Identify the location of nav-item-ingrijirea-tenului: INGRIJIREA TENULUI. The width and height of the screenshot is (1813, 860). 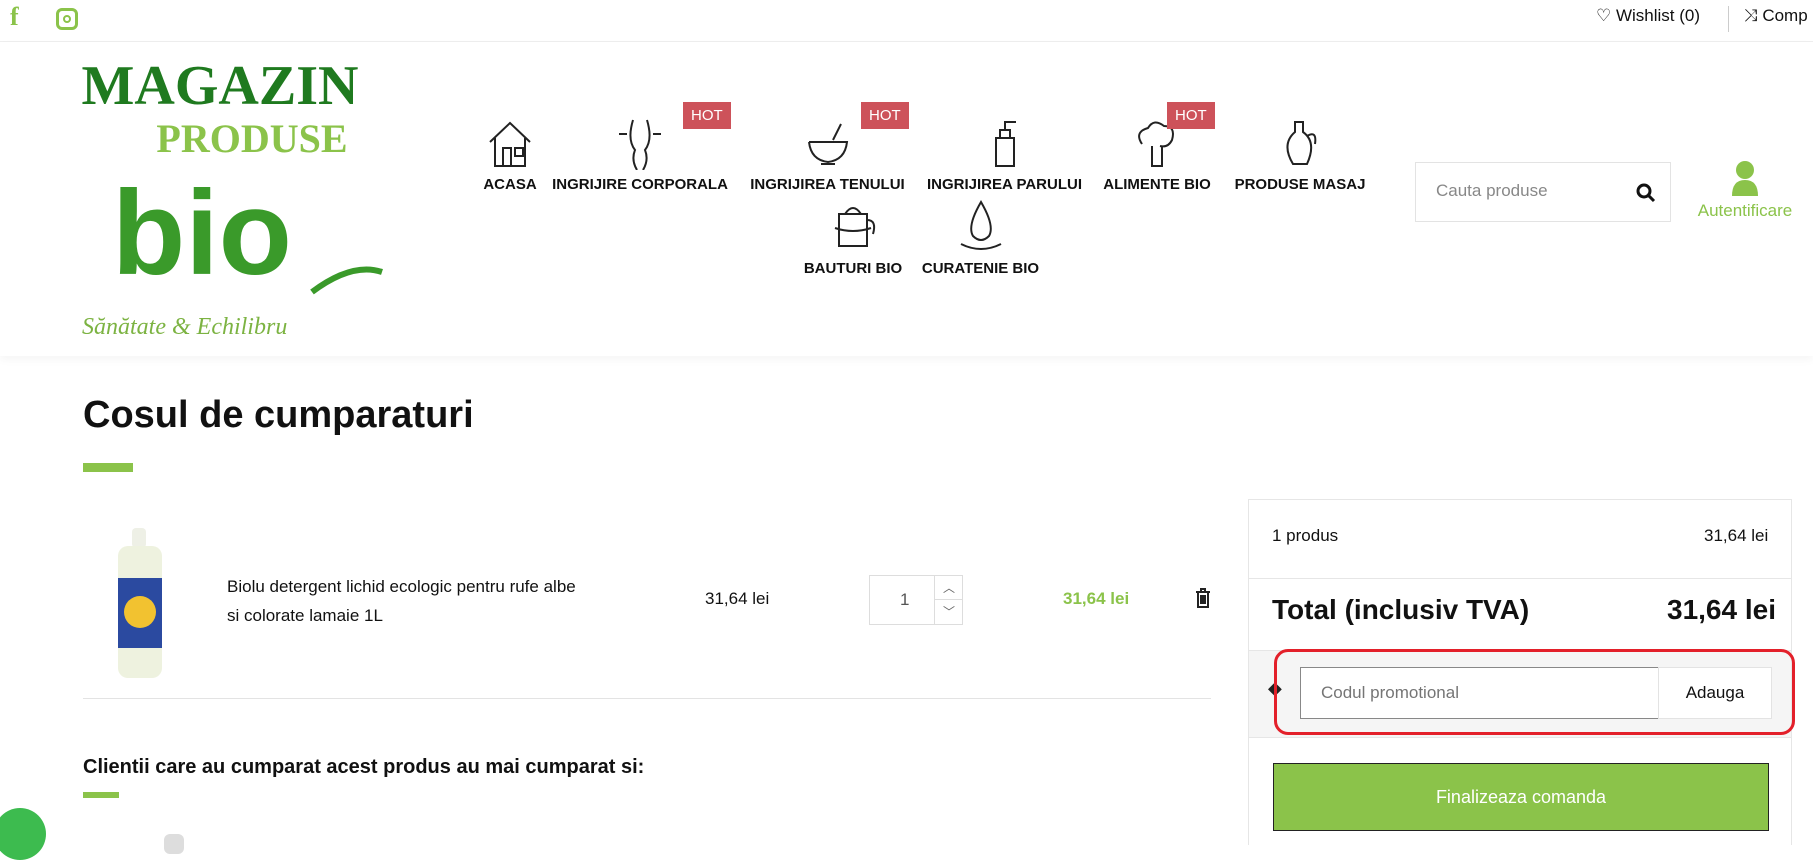
(827, 155).